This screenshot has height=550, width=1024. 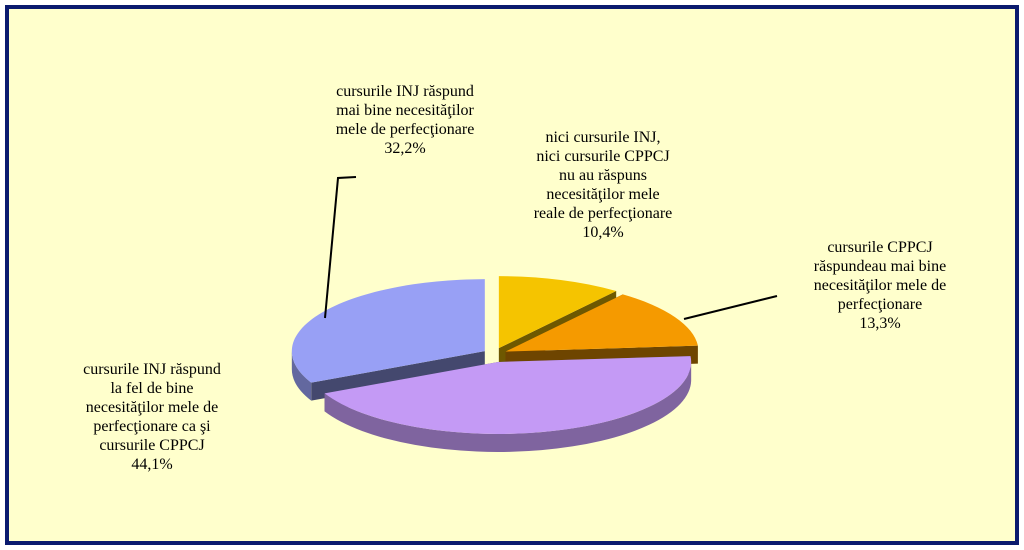 I want to click on pie, so click(x=494, y=364).